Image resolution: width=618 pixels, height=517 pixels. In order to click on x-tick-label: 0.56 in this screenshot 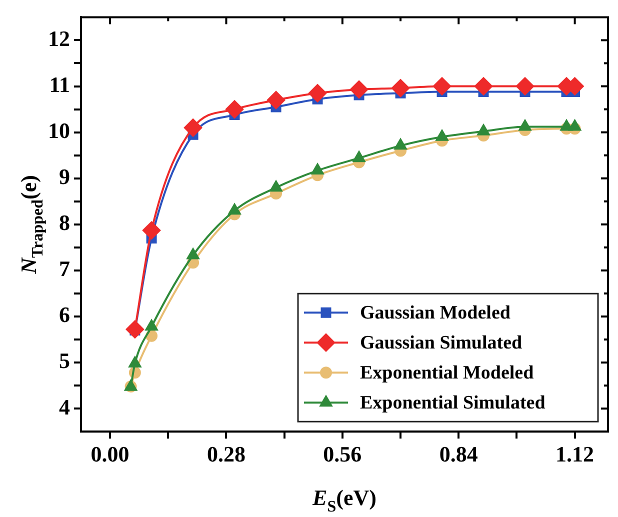, I will do `click(342, 453)`.